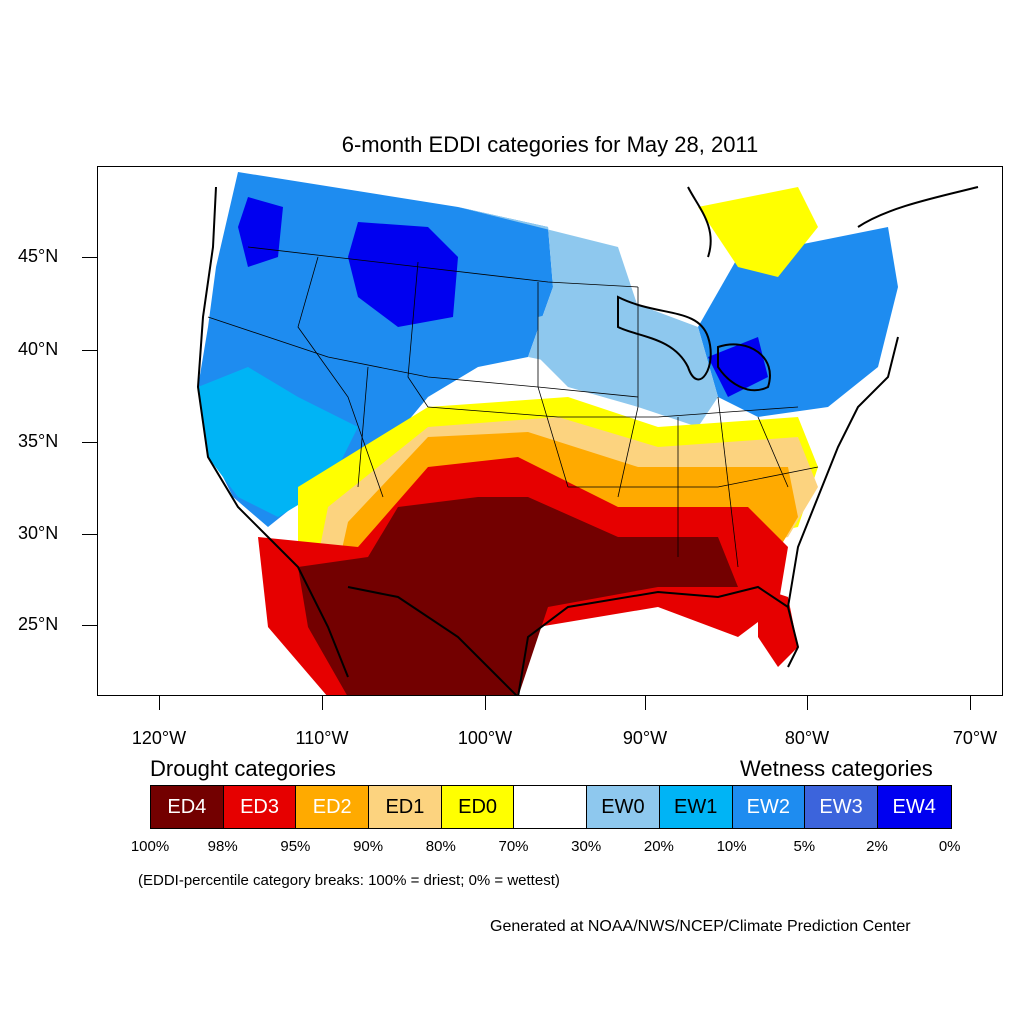 The image size is (1024, 1024). Describe the element at coordinates (949, 846) in the screenshot. I see `legend-break-label: 0%` at that location.